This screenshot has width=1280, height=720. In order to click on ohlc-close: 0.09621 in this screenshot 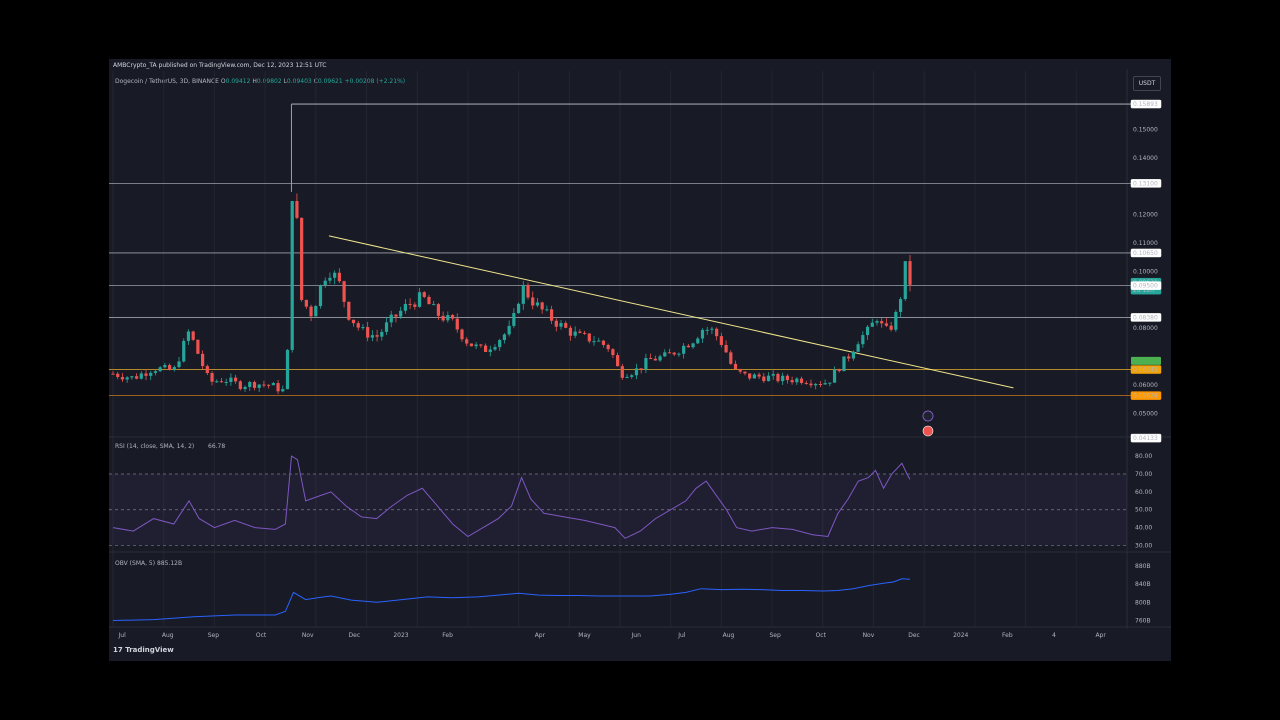, I will do `click(330, 81)`.